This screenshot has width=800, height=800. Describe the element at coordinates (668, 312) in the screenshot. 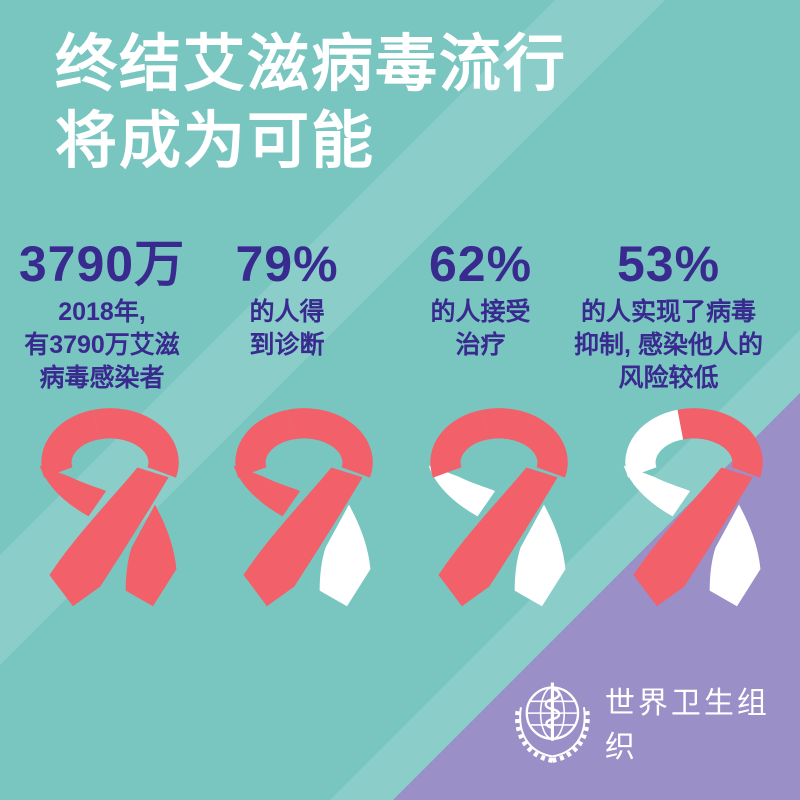

I see `stat-desc-line: 的人实现了病毒` at that location.